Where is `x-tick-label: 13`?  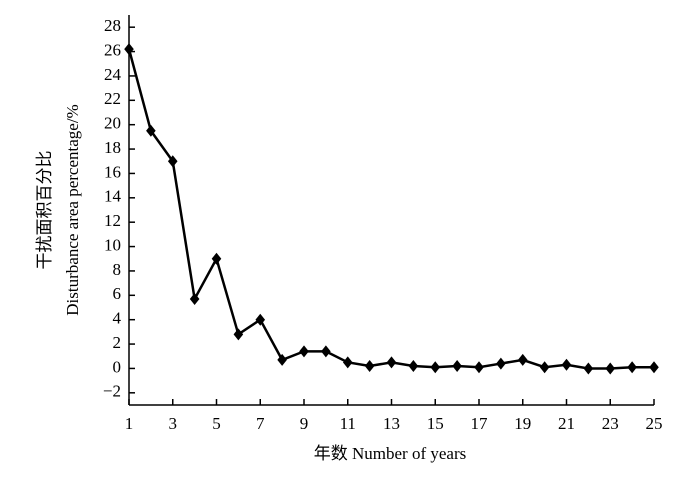
x-tick-label: 13 is located at coordinates (391, 423).